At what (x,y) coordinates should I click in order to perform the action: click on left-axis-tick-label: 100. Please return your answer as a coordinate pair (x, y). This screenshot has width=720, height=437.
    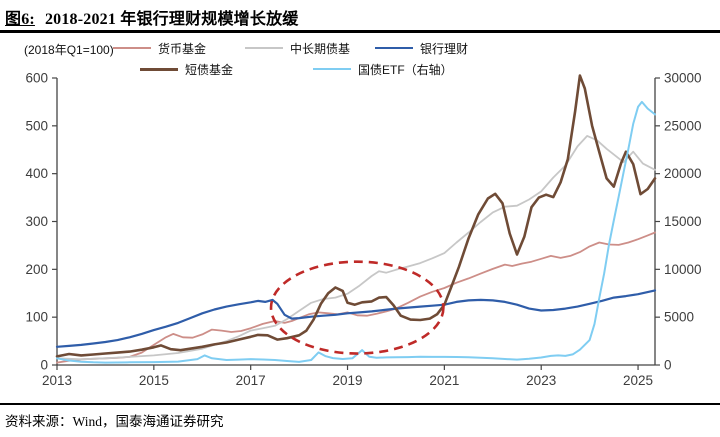
    Looking at the image, I should click on (36, 317).